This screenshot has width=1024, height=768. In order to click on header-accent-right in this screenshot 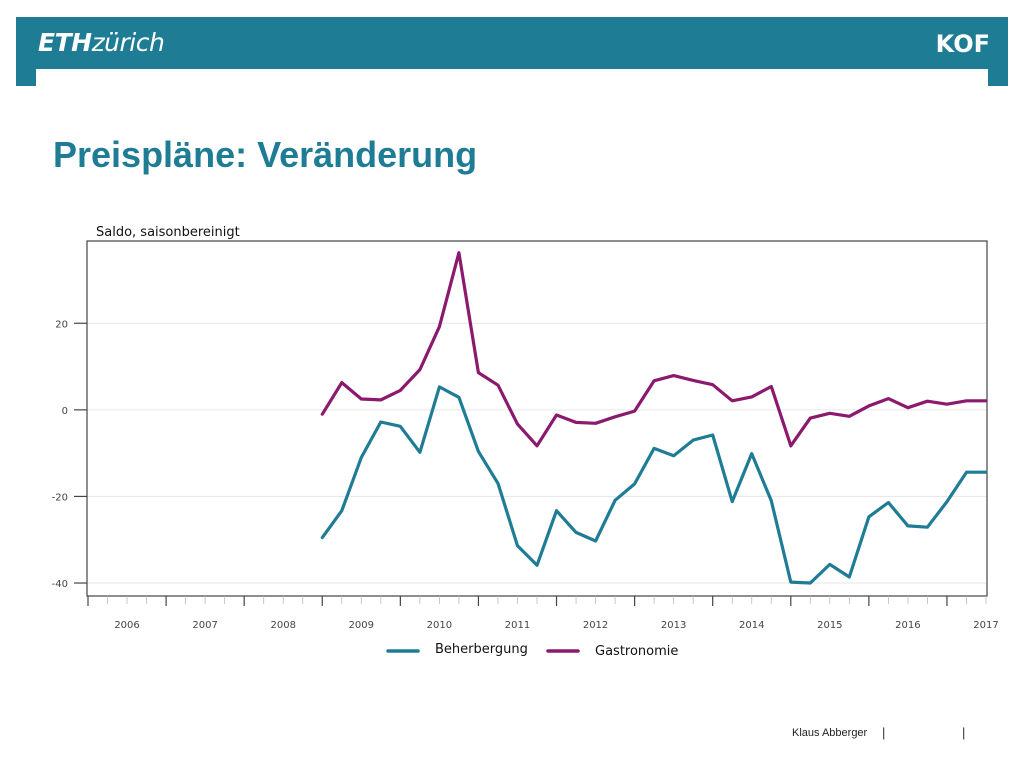, I will do `click(998, 77)`.